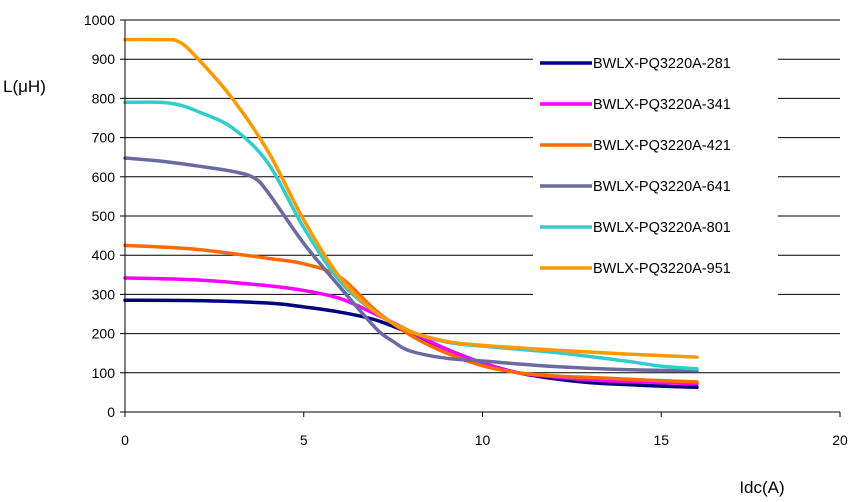  I want to click on y-tick-label: 100, so click(104, 373).